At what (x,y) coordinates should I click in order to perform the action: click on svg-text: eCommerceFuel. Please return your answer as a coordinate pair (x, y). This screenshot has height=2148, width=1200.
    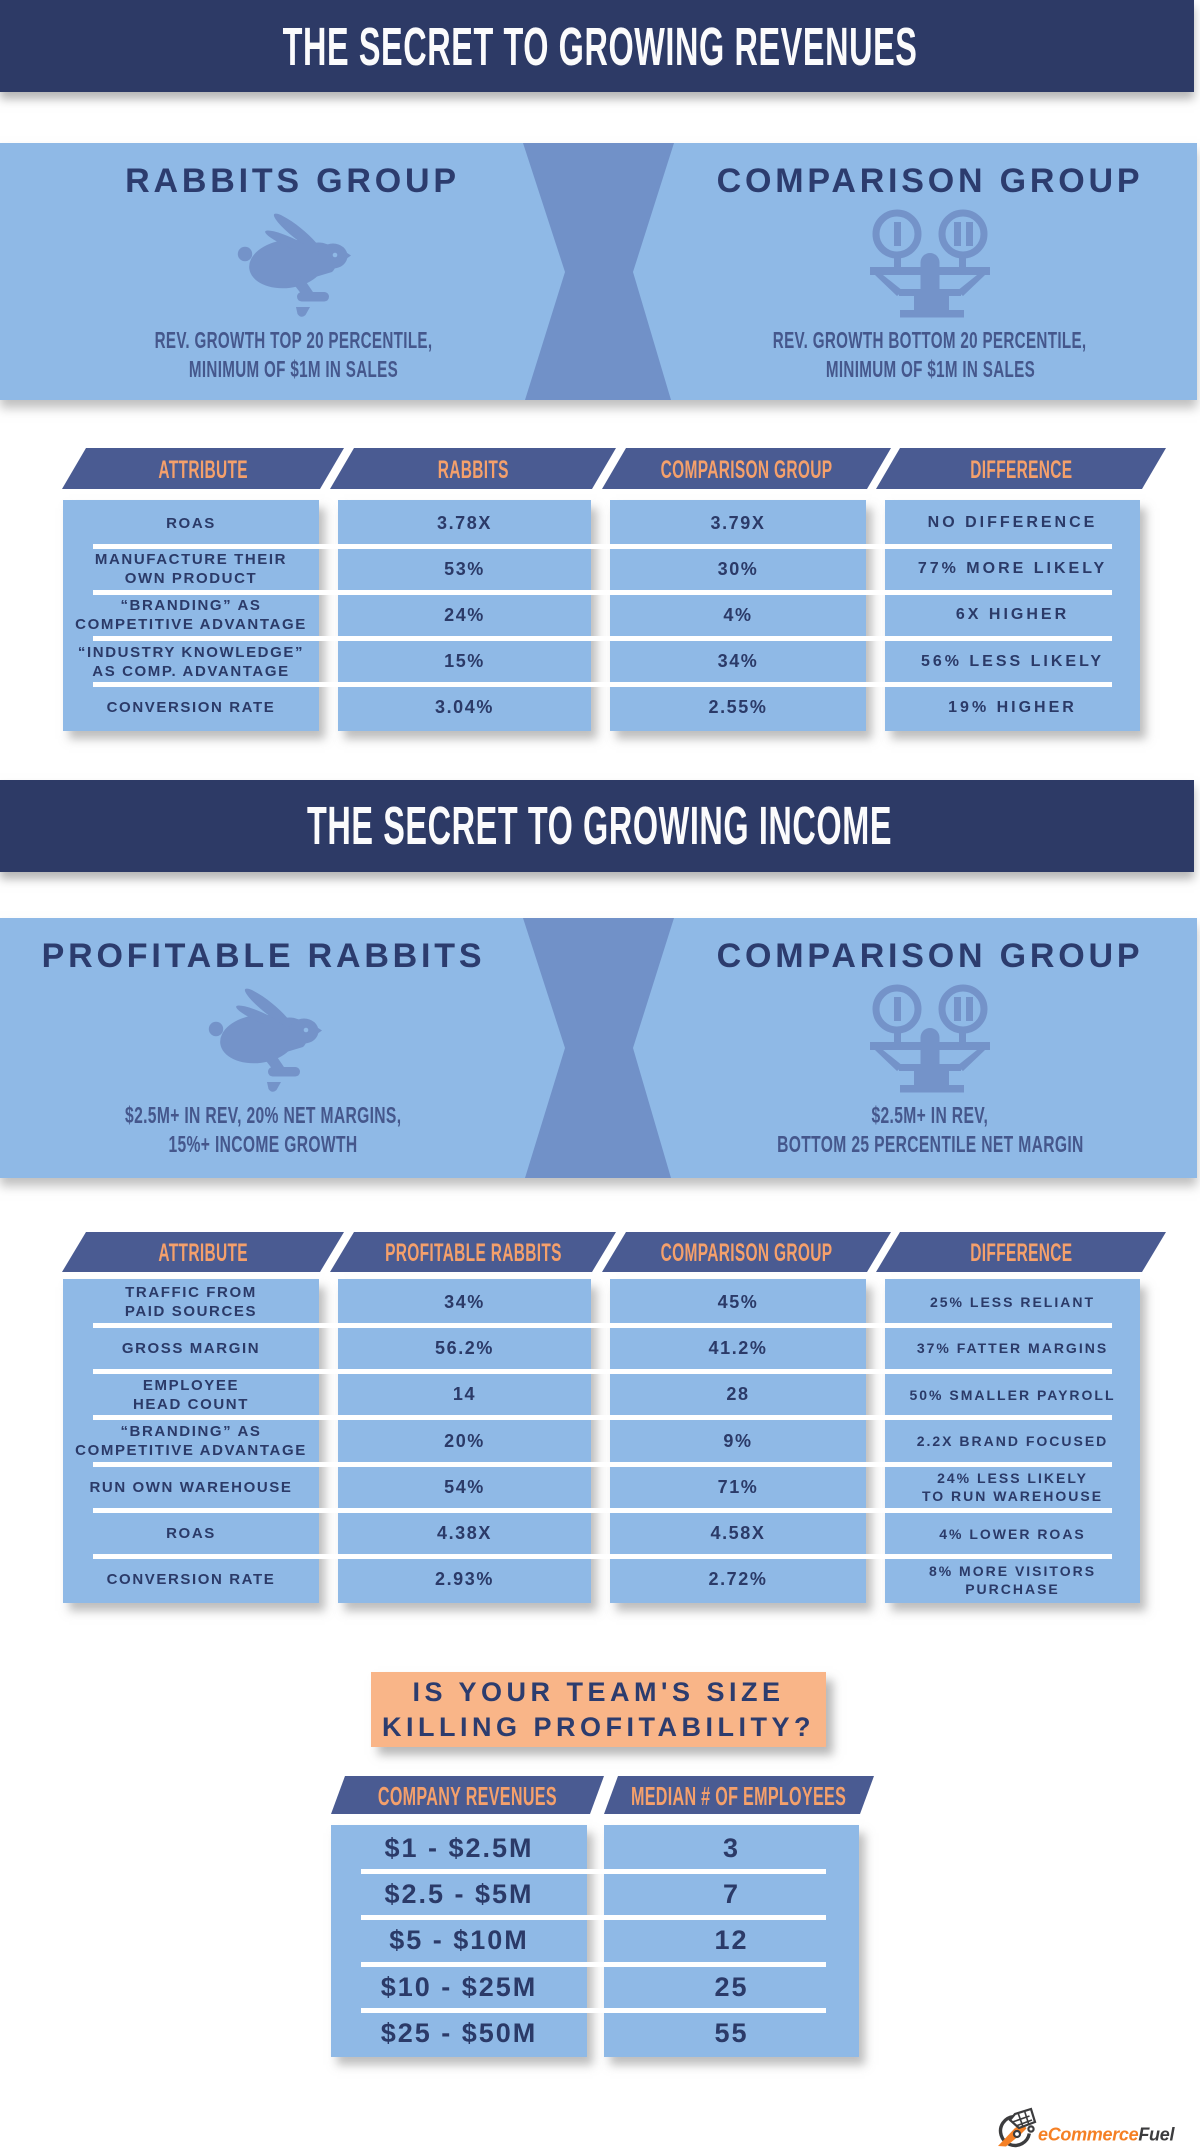
    Looking at the image, I should click on (1106, 2135).